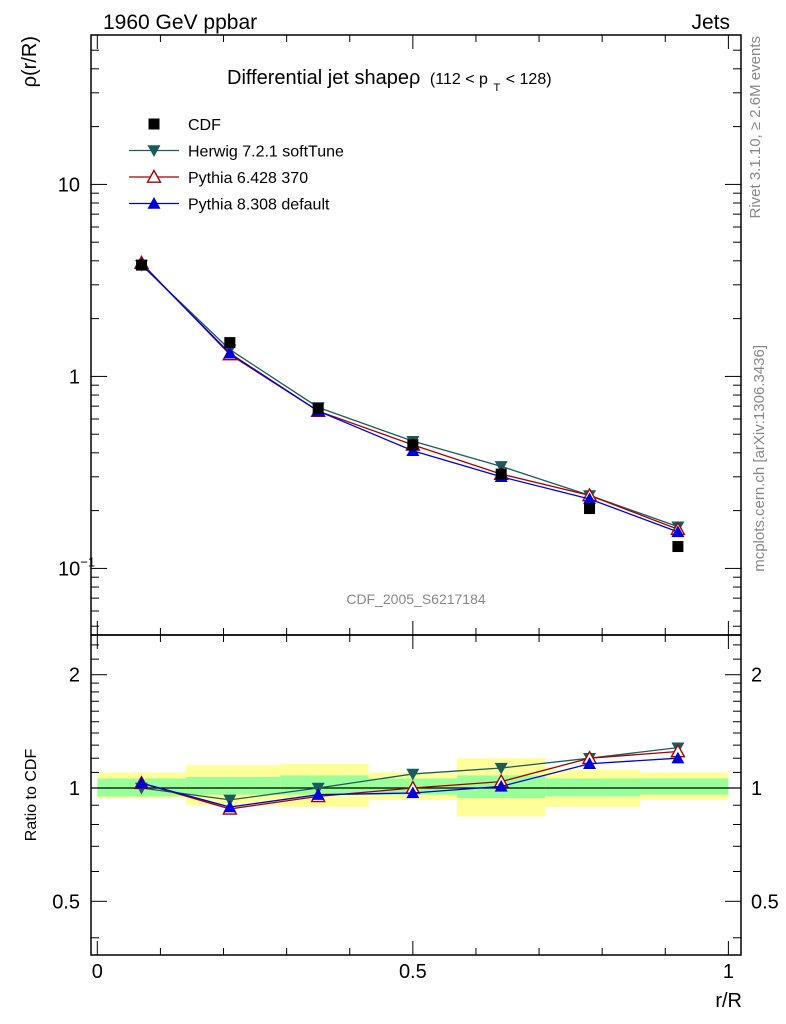  I want to click on mcplots-label: mcplots.cern.ch [arXiv:1306.3436], so click(759, 458).